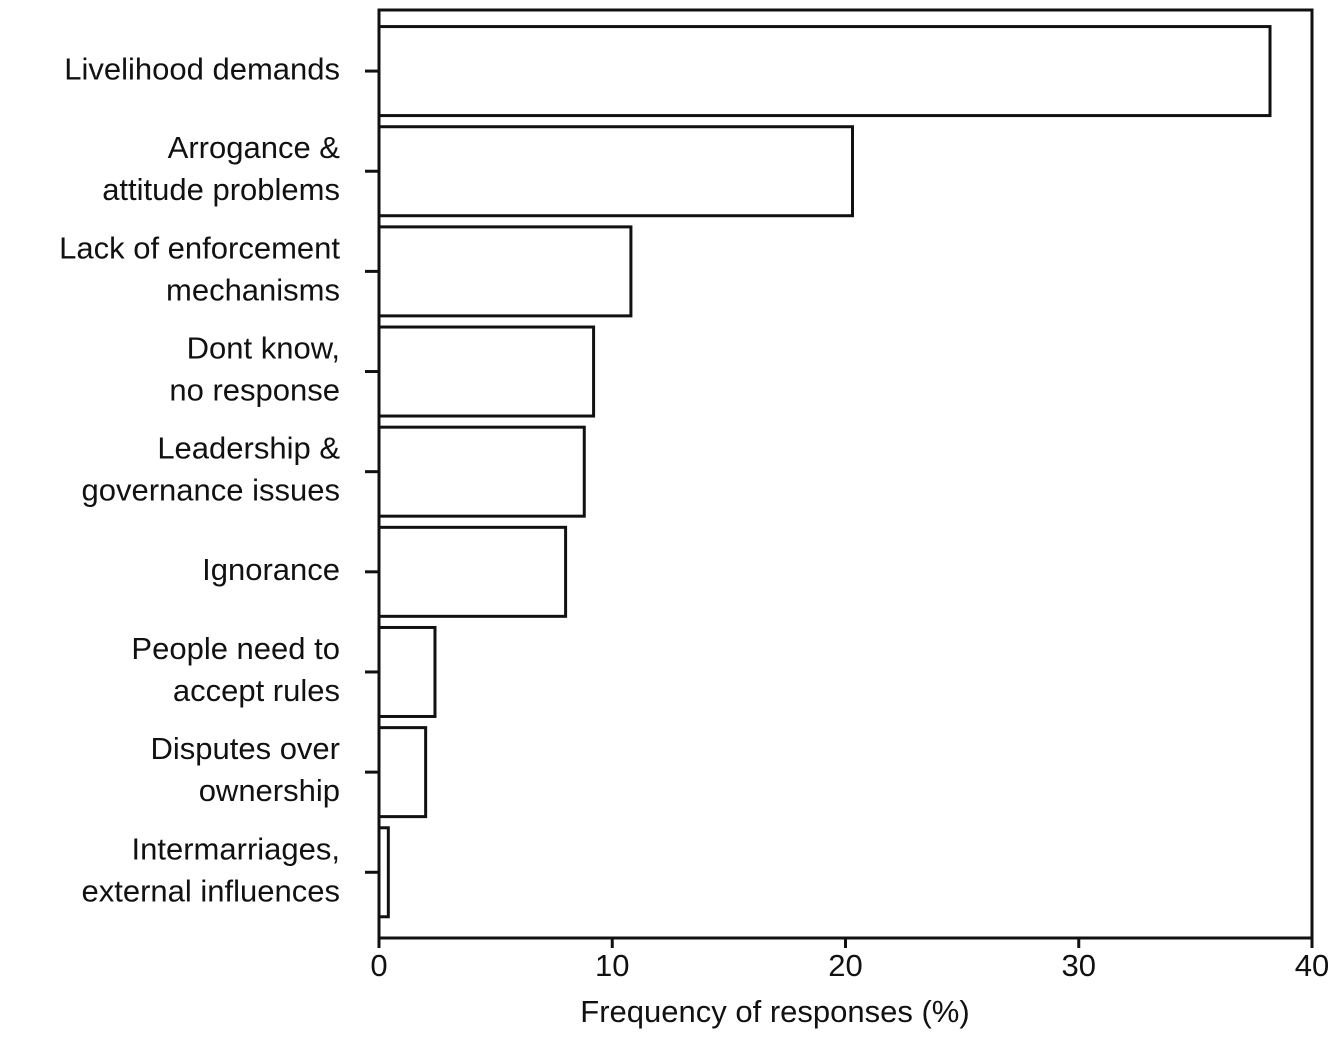 Image resolution: width=1338 pixels, height=1039 pixels. I want to click on x-tick-label: 30, so click(1079, 965).